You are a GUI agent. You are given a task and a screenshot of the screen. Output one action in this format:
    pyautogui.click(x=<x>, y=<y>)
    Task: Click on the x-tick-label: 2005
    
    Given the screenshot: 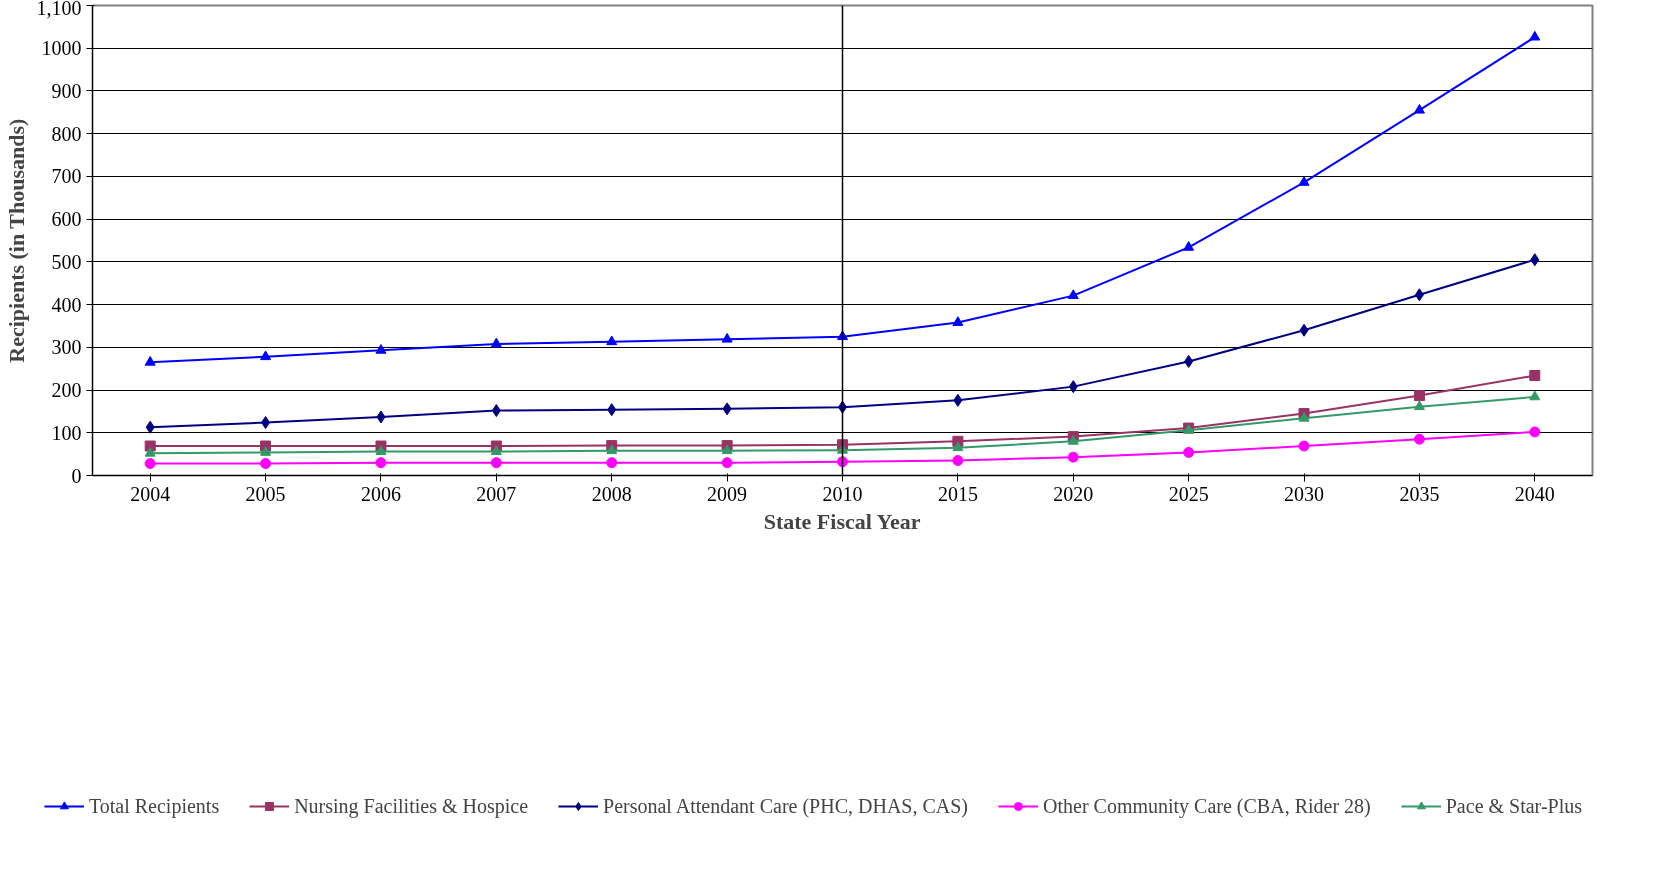 What is the action you would take?
    pyautogui.click(x=265, y=493)
    